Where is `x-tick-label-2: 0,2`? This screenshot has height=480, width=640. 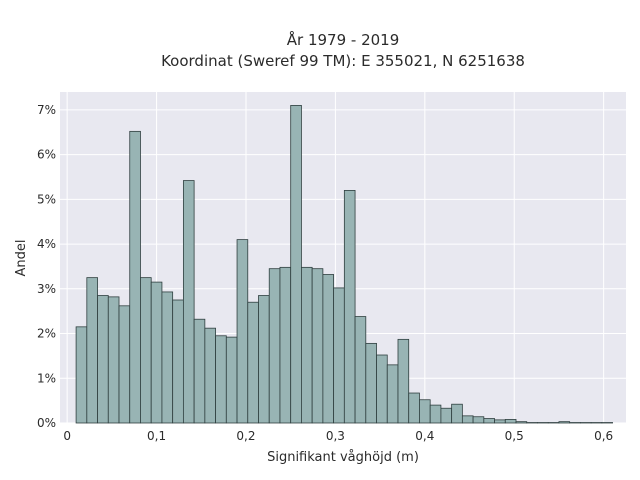
x-tick-label-2: 0,2 is located at coordinates (245, 436).